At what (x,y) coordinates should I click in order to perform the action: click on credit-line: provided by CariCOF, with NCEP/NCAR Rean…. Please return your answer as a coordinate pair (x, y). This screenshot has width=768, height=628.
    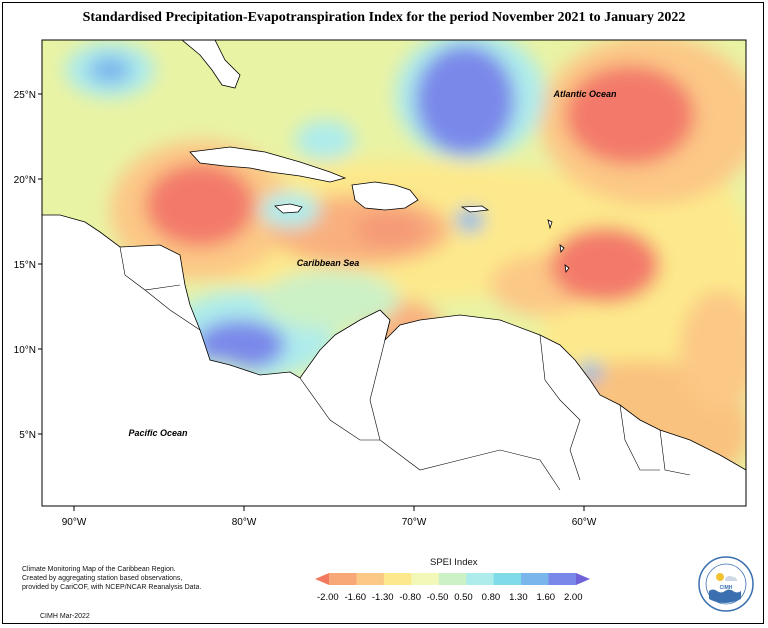
    Looking at the image, I should click on (112, 587).